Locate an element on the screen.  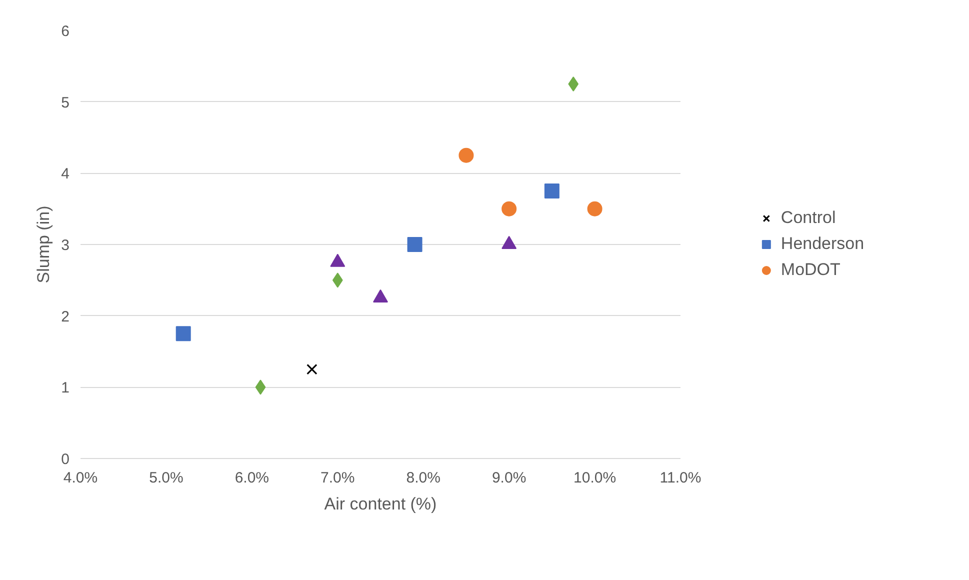
y-tick-label: 4 is located at coordinates (65, 174).